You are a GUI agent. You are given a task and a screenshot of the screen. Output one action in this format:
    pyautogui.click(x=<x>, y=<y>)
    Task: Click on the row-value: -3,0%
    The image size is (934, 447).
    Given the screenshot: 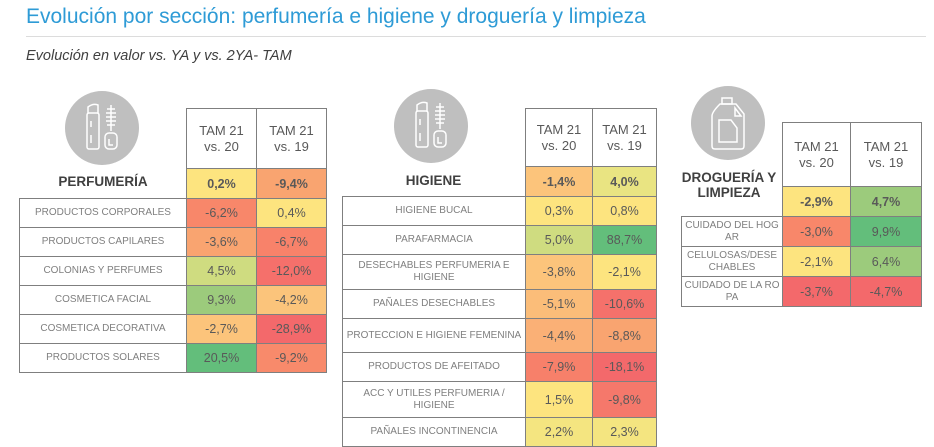 What is the action you would take?
    pyautogui.click(x=816, y=231)
    